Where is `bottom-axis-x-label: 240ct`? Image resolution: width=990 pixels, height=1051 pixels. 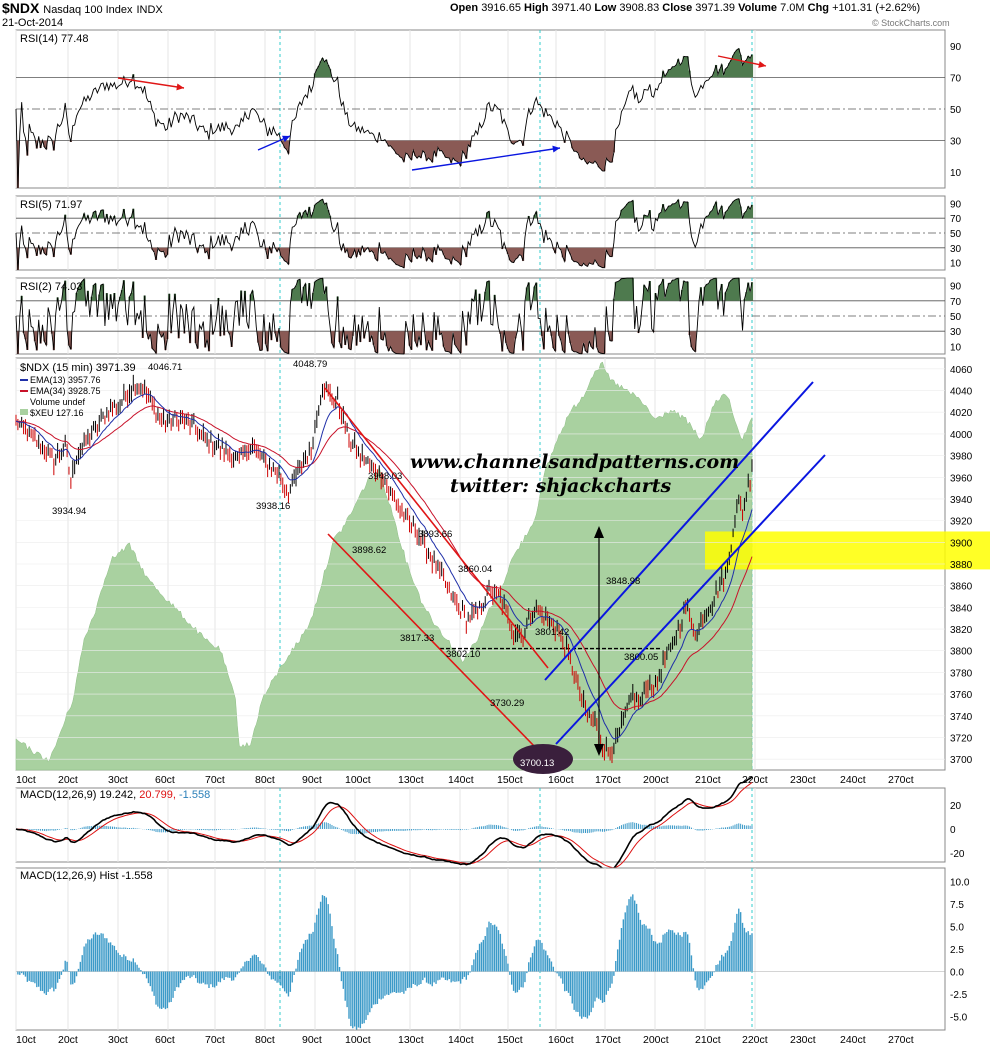
bottom-axis-x-label: 240ct is located at coordinates (853, 1040).